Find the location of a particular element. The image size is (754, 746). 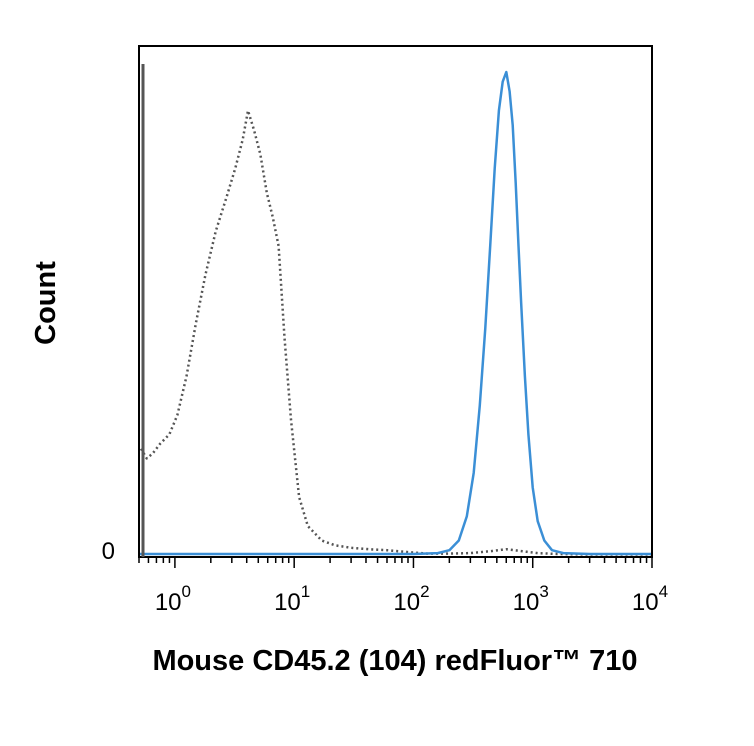

x-axis-title: Mouse CD45.2 (104) redFluor™ 710 is located at coordinates (394, 661).